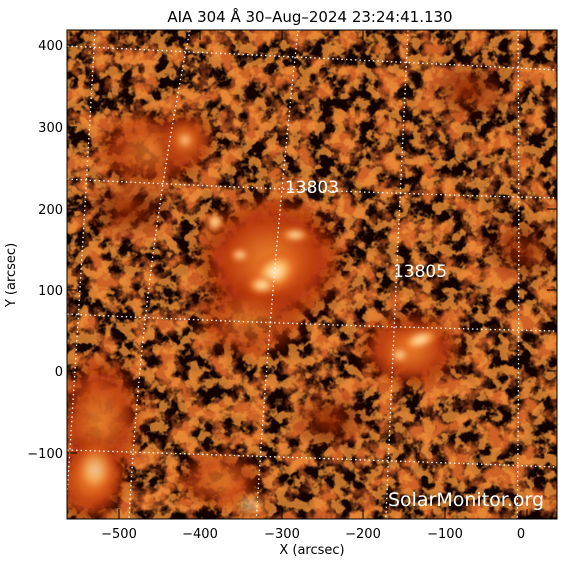 This screenshot has height=564, width=564. Describe the element at coordinates (466, 500) in the screenshot. I see `watermark: SolarMonitor.org` at that location.